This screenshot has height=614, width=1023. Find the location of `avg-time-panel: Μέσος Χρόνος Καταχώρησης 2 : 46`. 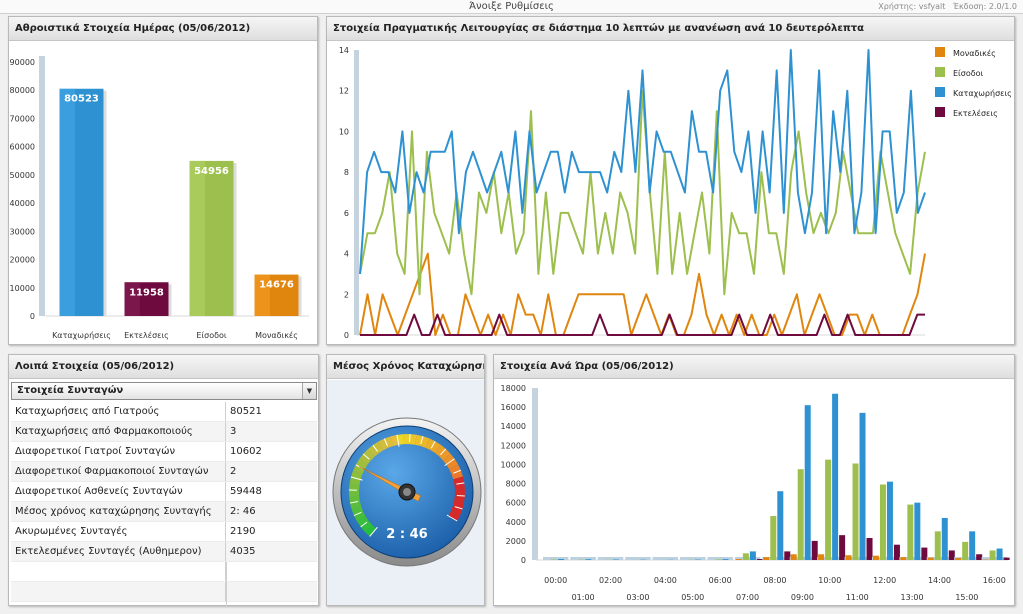

avg-time-panel: Μέσος Χρόνος Καταχώρησης 2 : 46 is located at coordinates (405, 480).